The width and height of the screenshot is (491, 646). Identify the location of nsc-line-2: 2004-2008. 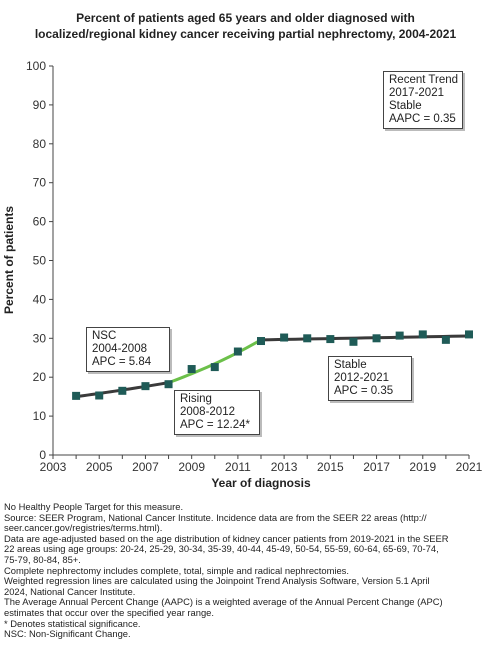
(119, 349).